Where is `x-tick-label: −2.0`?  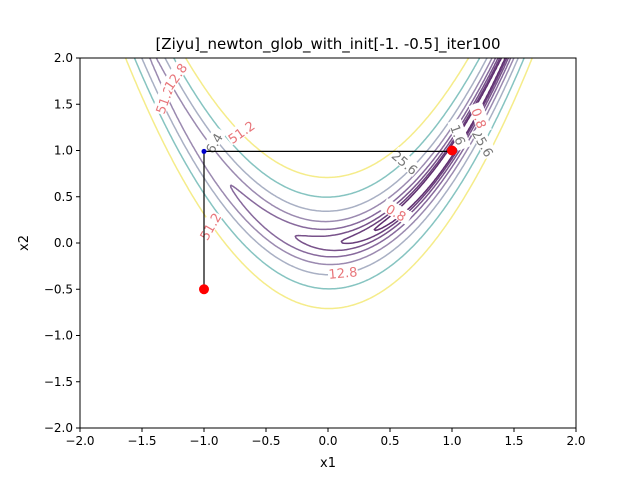 x-tick-label: −2.0 is located at coordinates (79, 441).